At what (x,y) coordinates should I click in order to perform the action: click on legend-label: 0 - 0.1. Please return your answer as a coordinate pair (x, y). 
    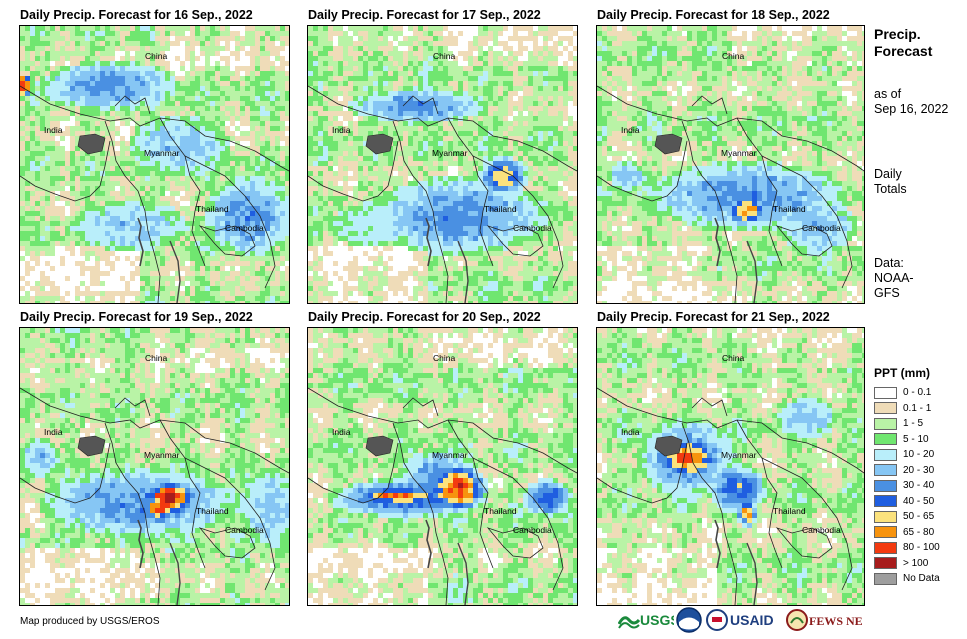
    Looking at the image, I should click on (917, 393).